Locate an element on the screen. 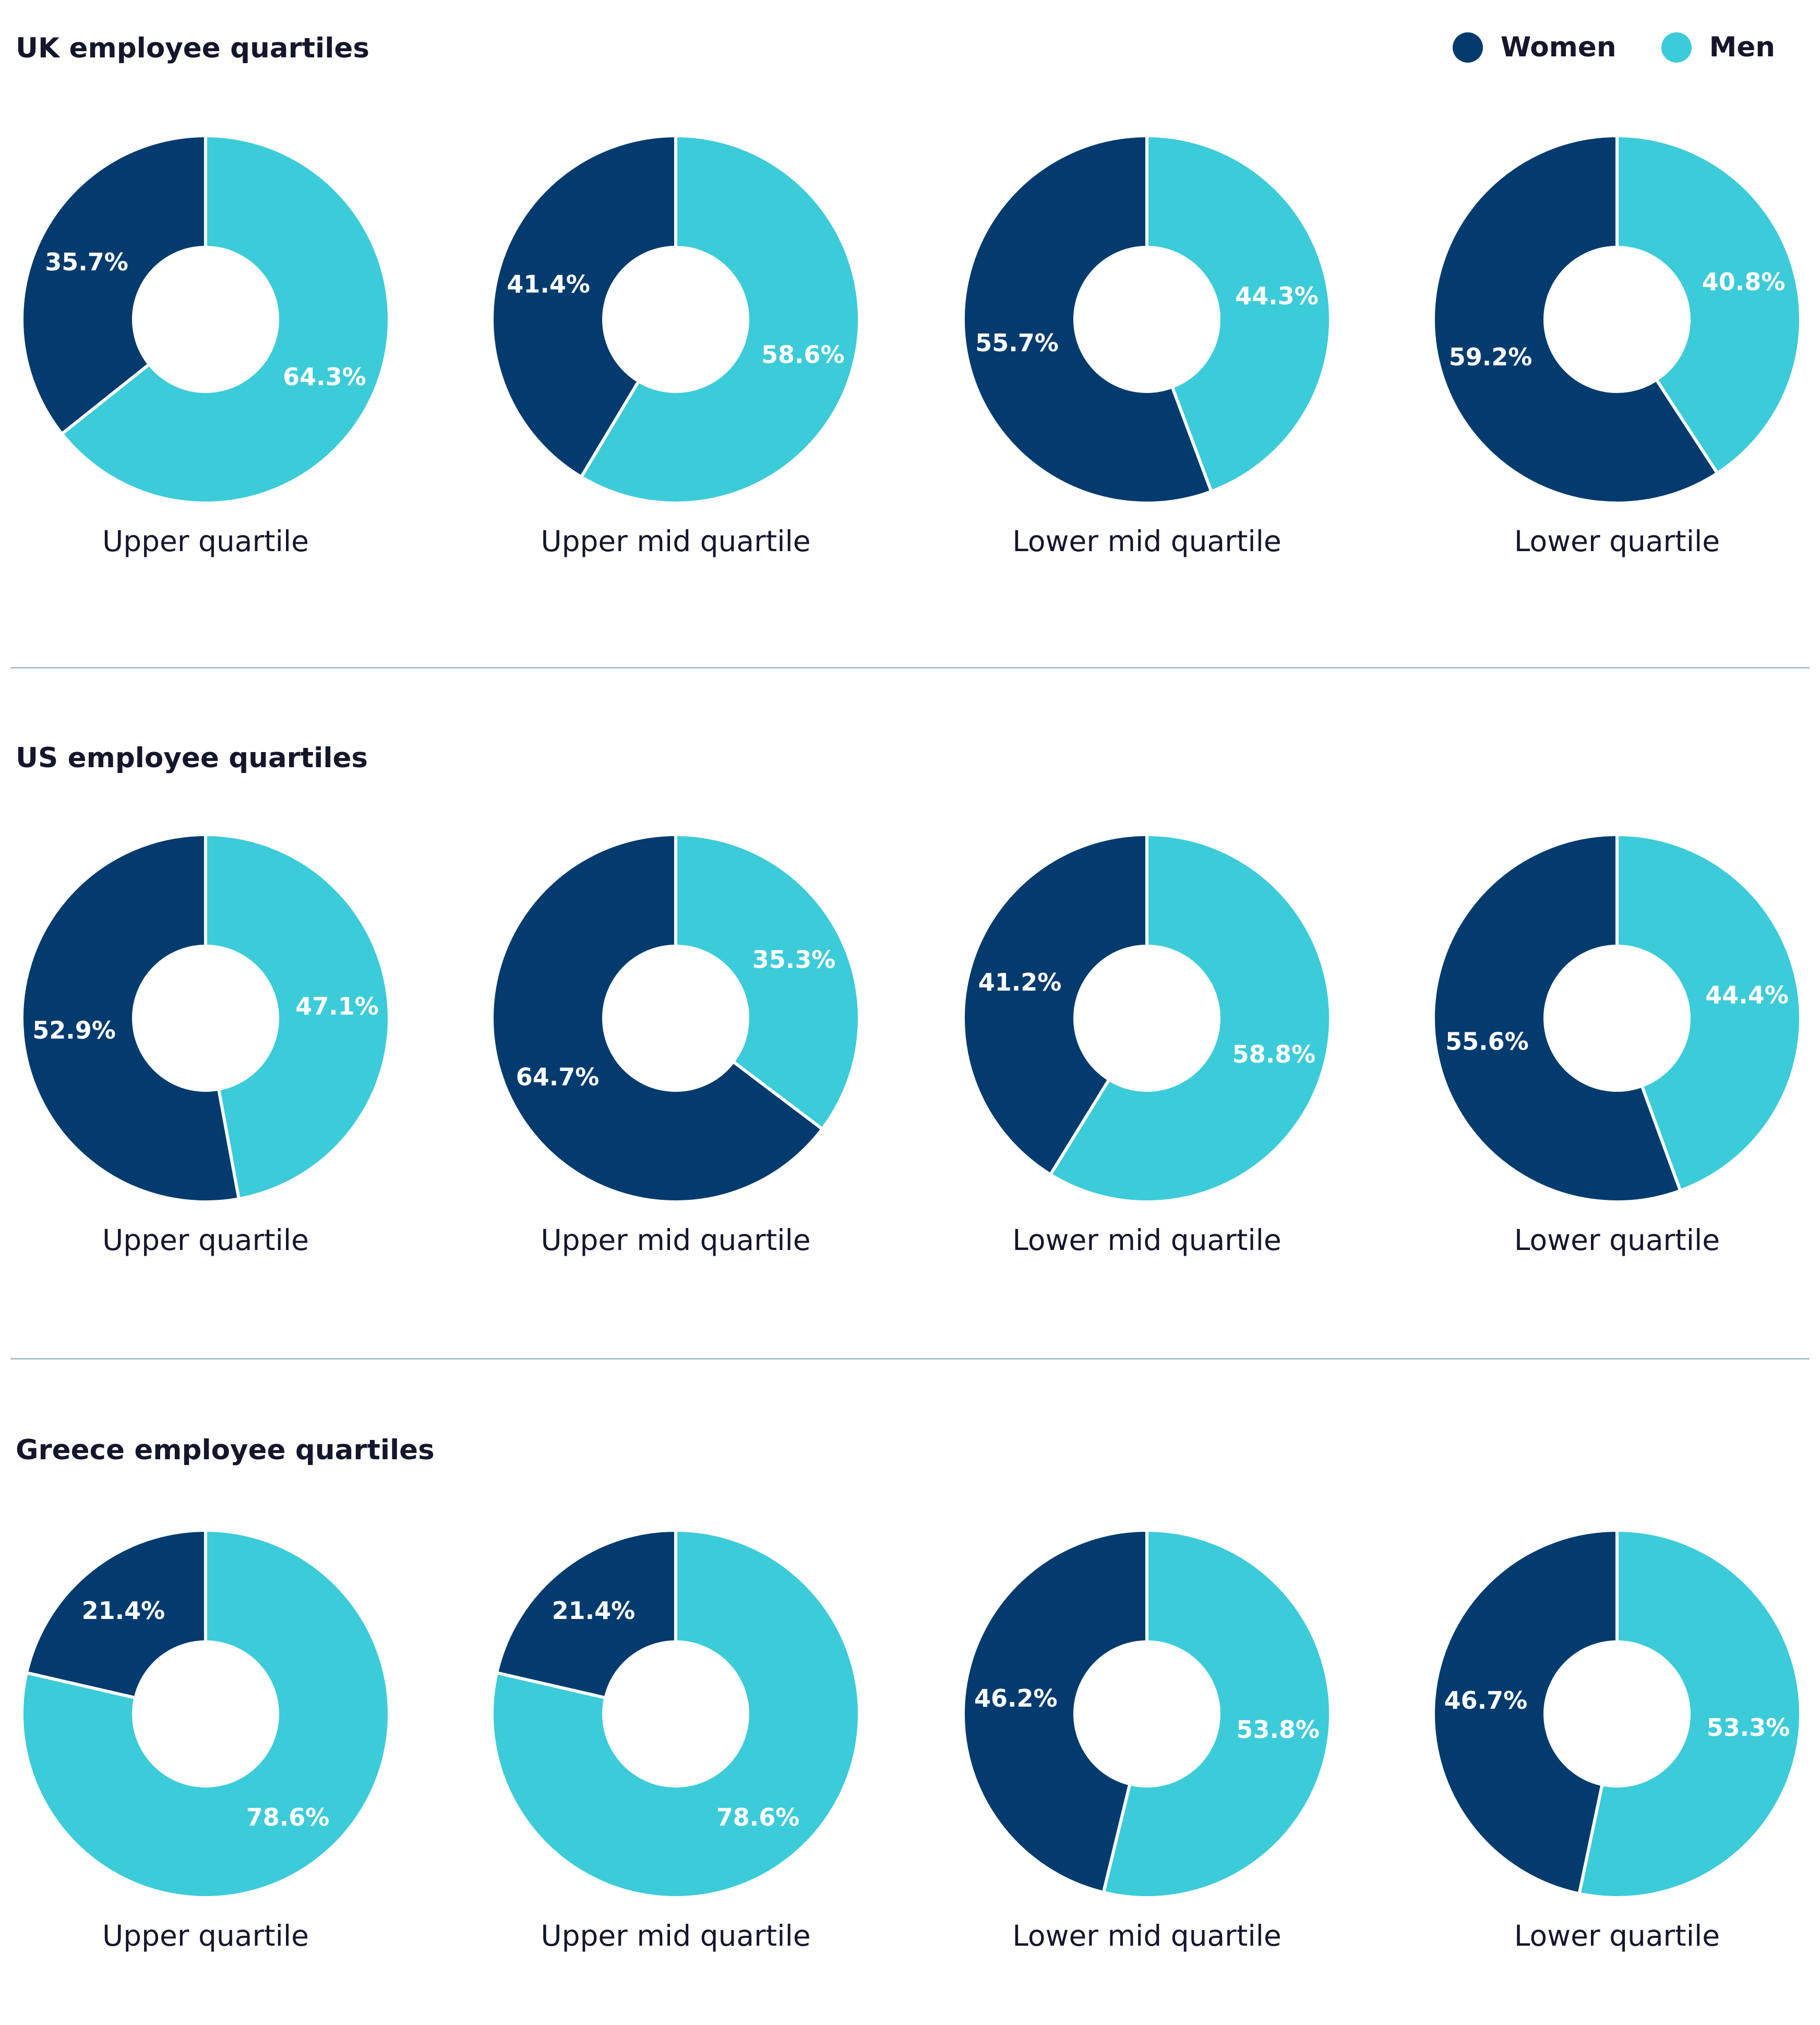 This screenshot has width=1820, height=2025. value-label-women-greece-lower-quartile: 46.7% is located at coordinates (1486, 1700).